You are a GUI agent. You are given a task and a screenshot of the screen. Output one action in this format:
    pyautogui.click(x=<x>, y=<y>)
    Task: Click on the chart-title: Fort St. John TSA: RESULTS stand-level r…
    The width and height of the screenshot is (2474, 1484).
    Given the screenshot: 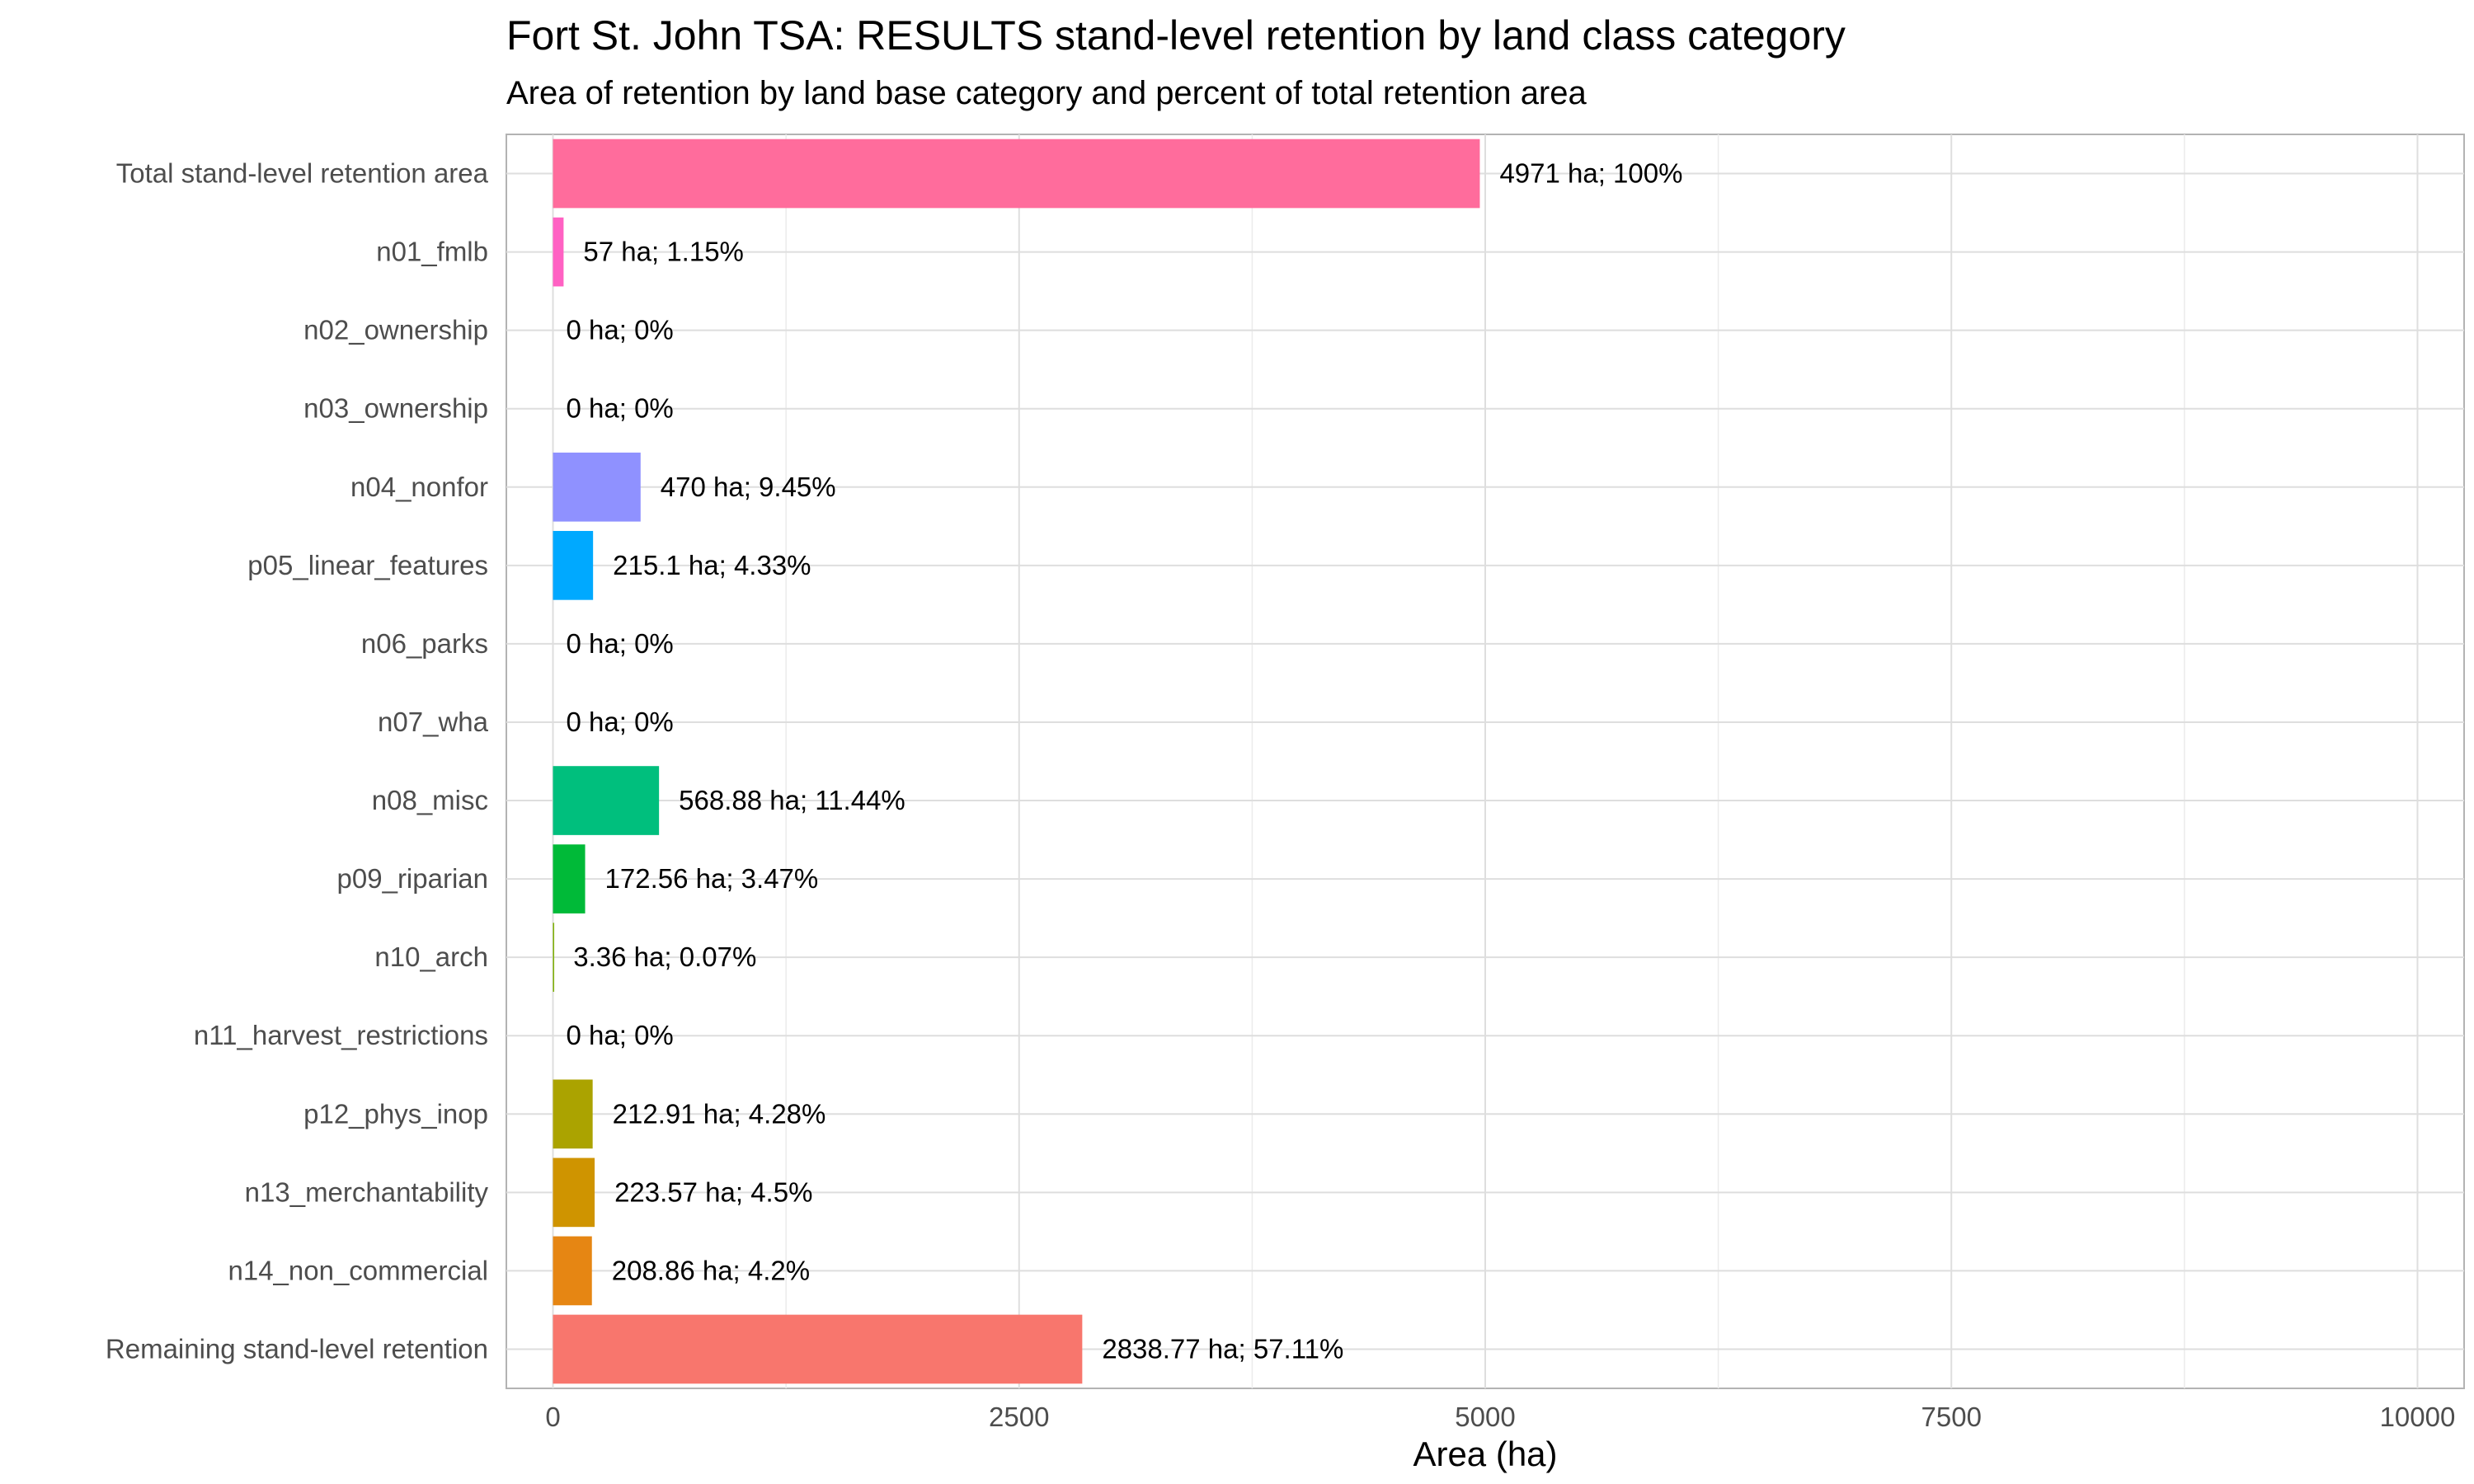 What is the action you would take?
    pyautogui.click(x=1176, y=35)
    